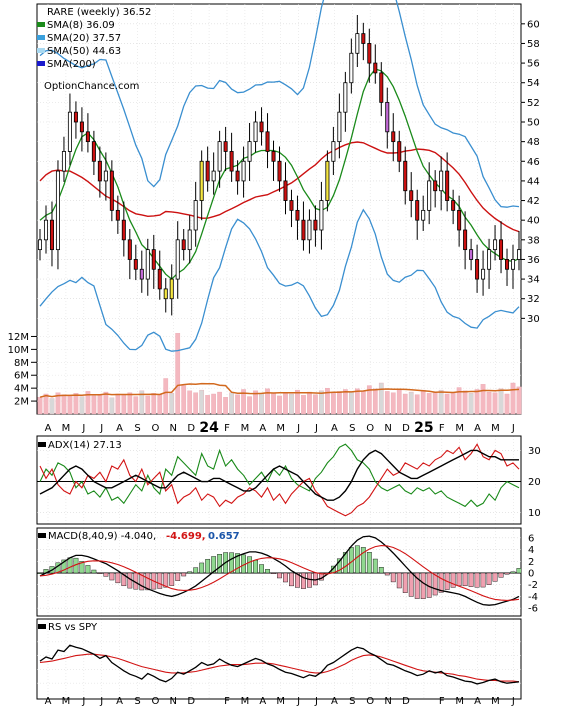 Image resolution: width=566 pixels, height=710 pixels. I want to click on price-tick-label: 50, so click(533, 123).